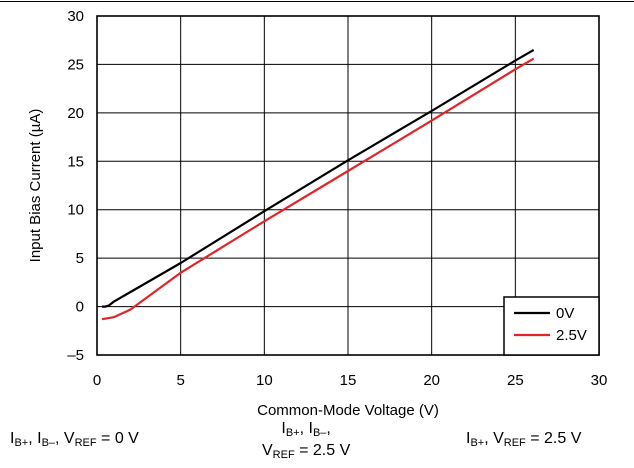  Describe the element at coordinates (348, 410) in the screenshot. I see `x-axis-title: Common-Mode Voltage (V)` at that location.